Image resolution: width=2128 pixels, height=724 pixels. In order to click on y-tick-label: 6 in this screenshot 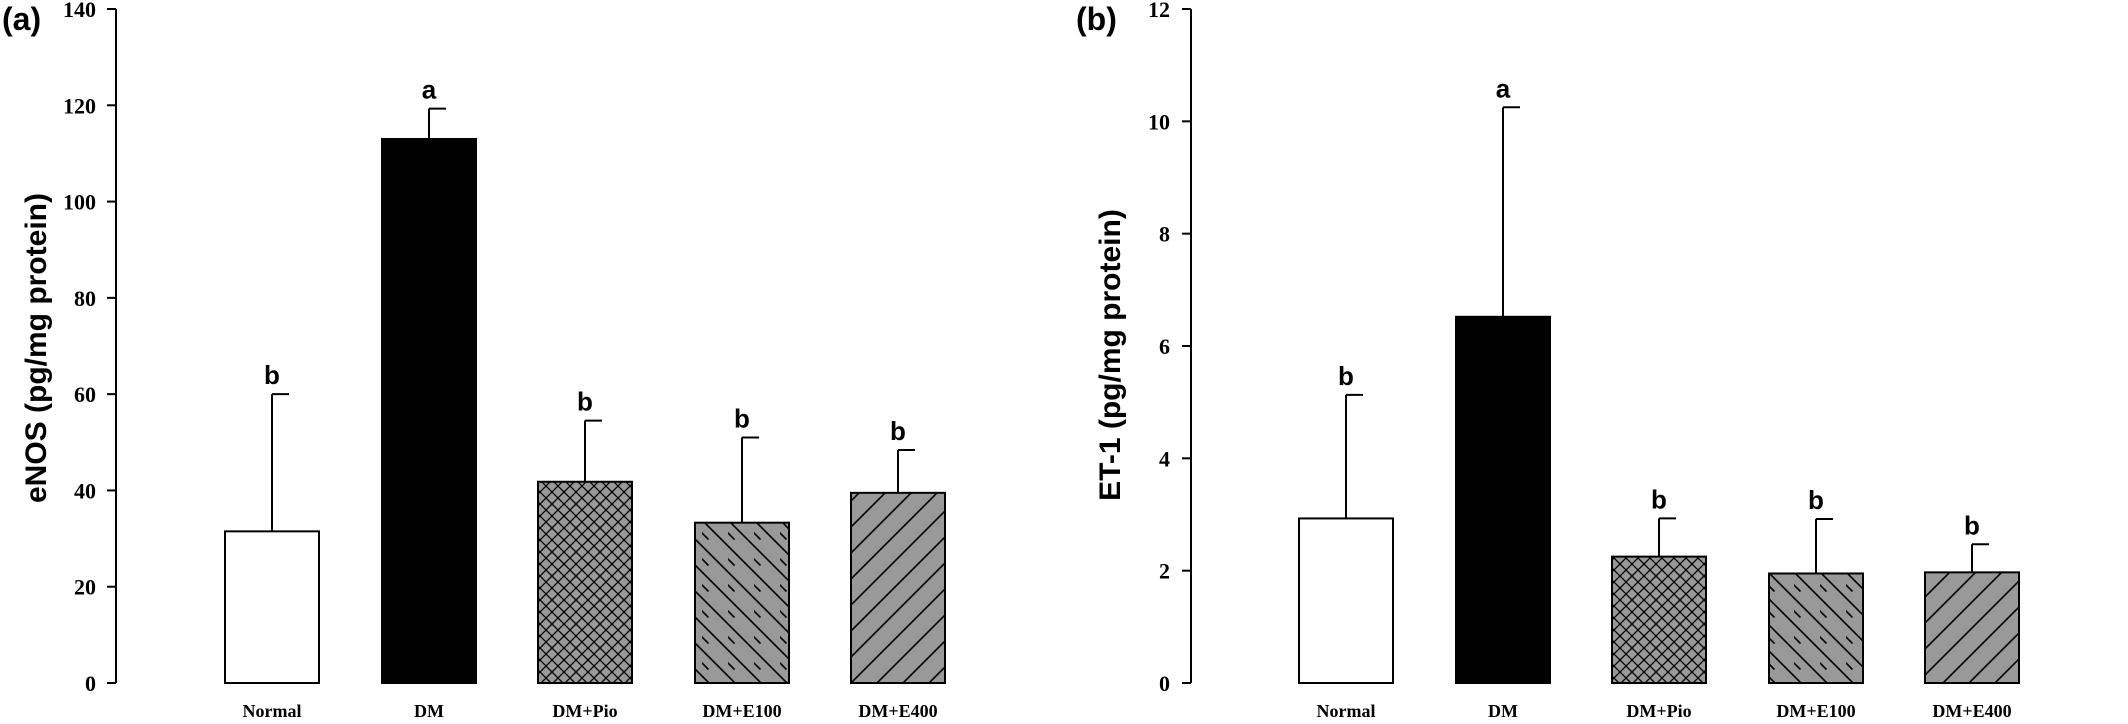, I will do `click(1164, 346)`.